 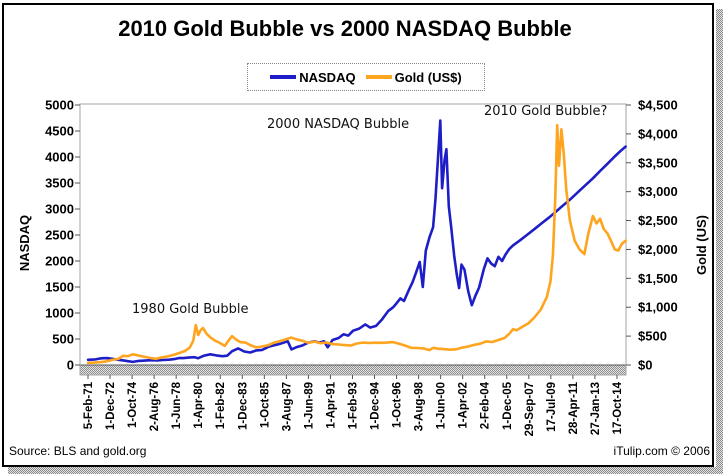 I want to click on nasdaq-line-swatch, so click(x=283, y=77).